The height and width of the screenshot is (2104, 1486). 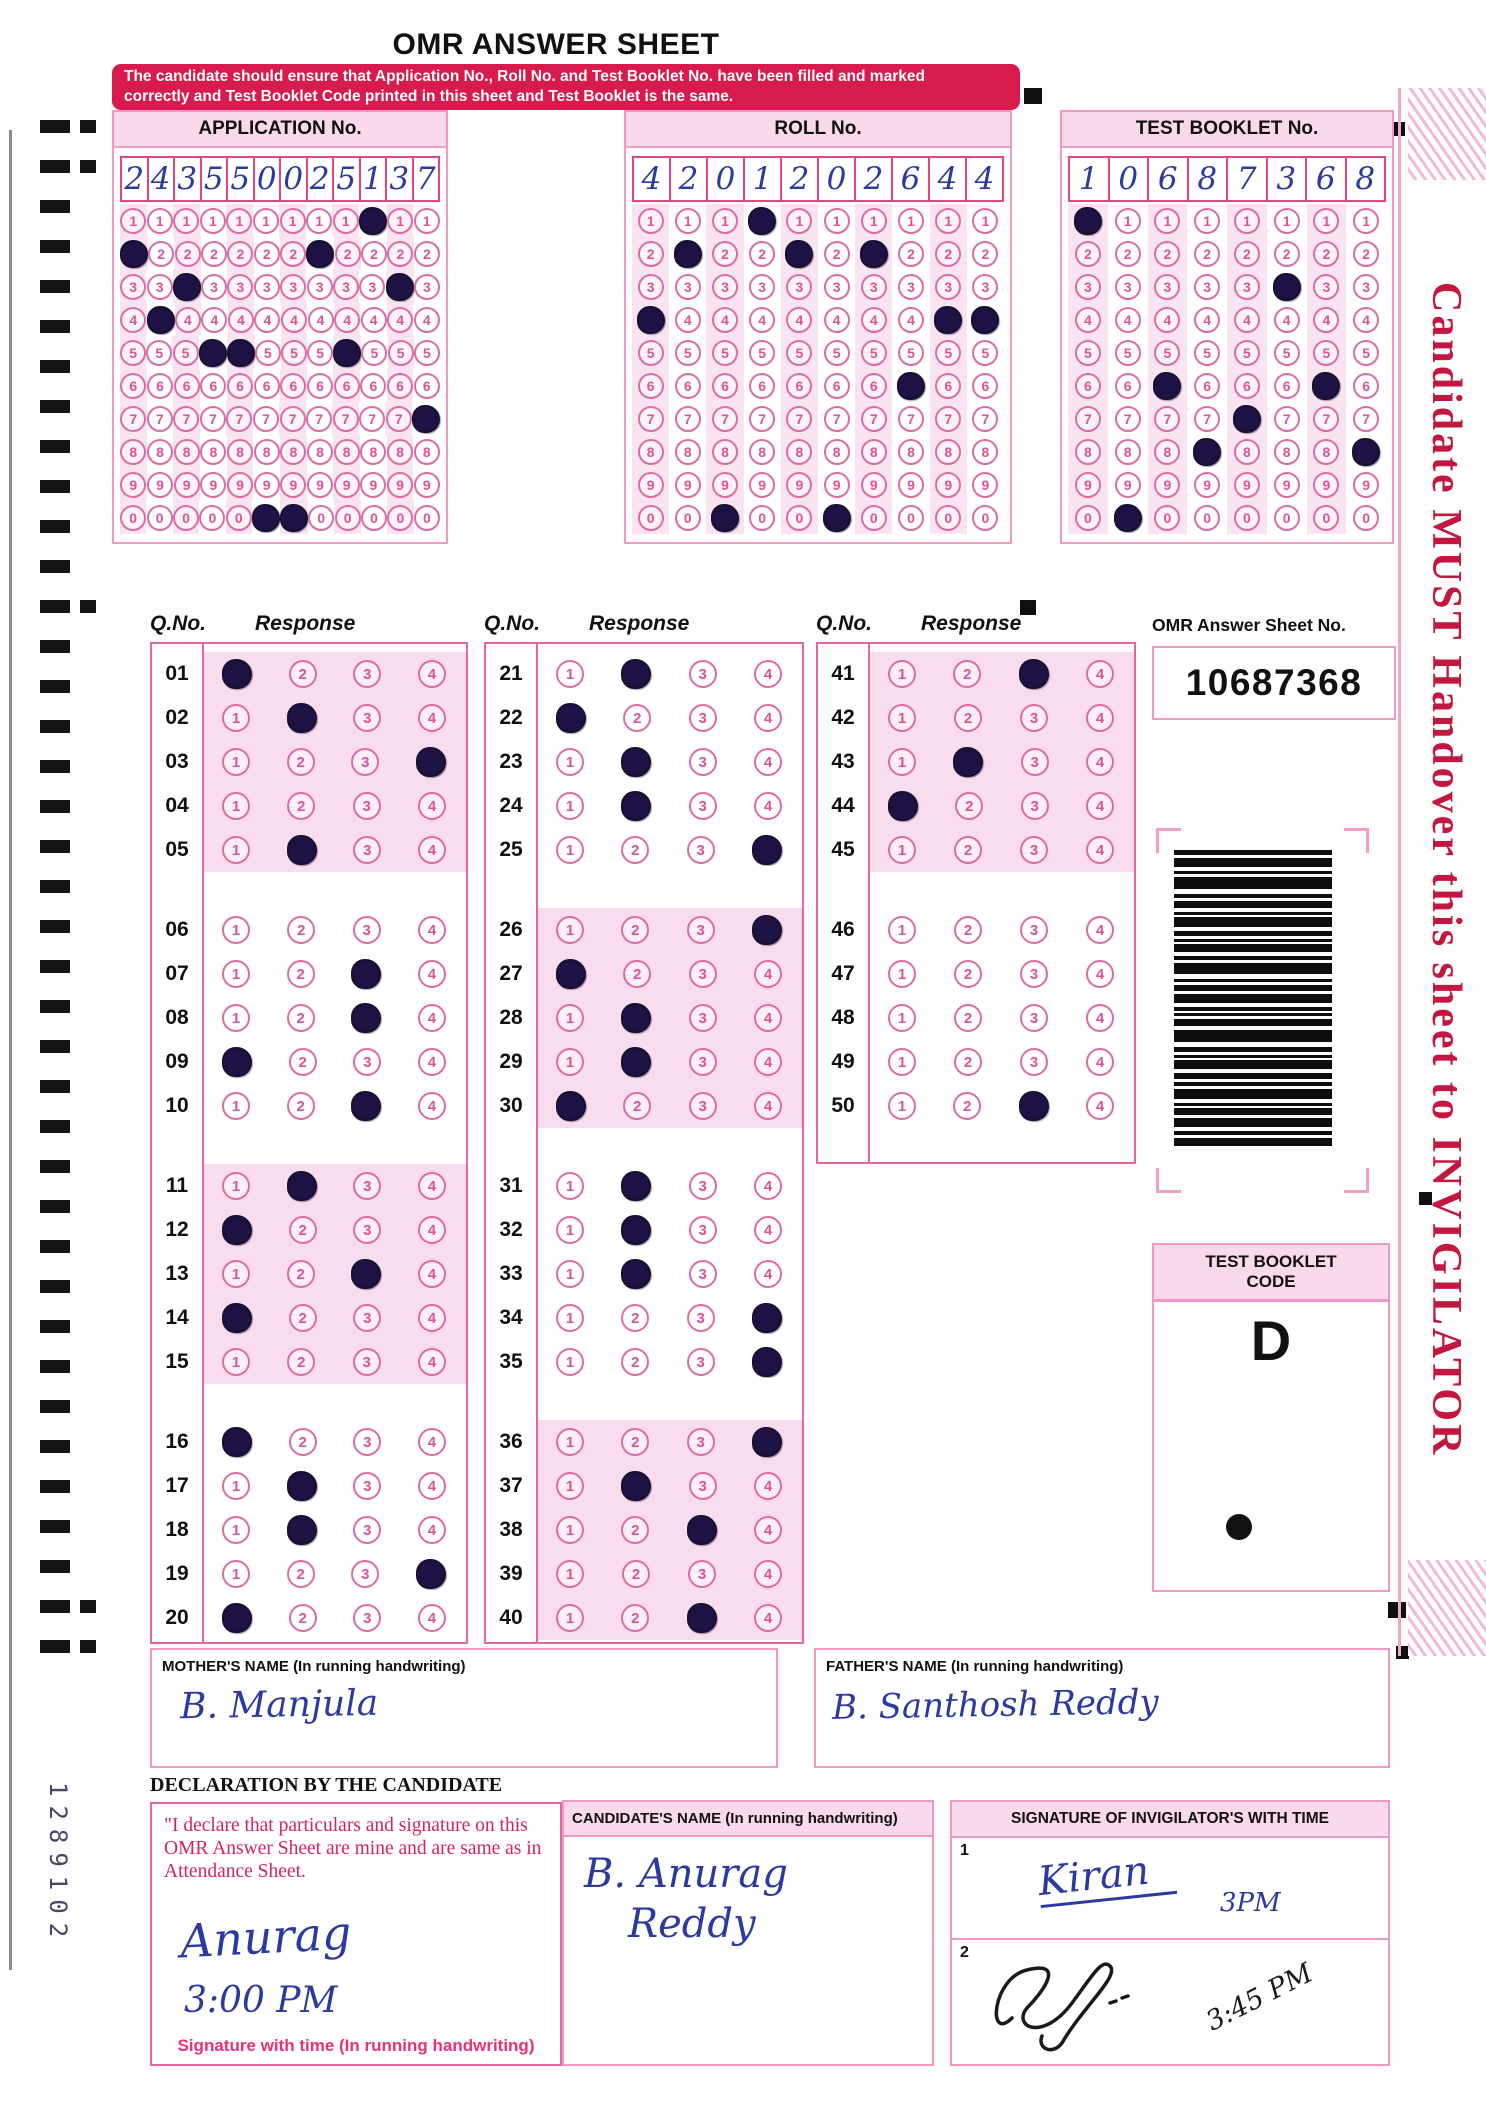 I want to click on candidate-signature: Anurag, so click(x=265, y=1937).